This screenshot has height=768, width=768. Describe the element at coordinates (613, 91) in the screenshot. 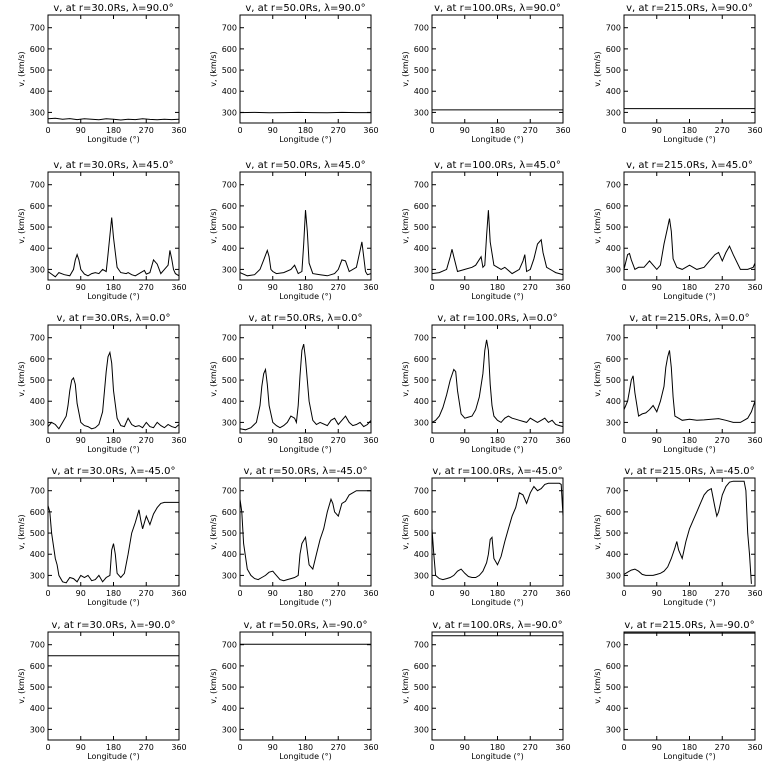

I see `chart-4-ytick-label: 400` at that location.